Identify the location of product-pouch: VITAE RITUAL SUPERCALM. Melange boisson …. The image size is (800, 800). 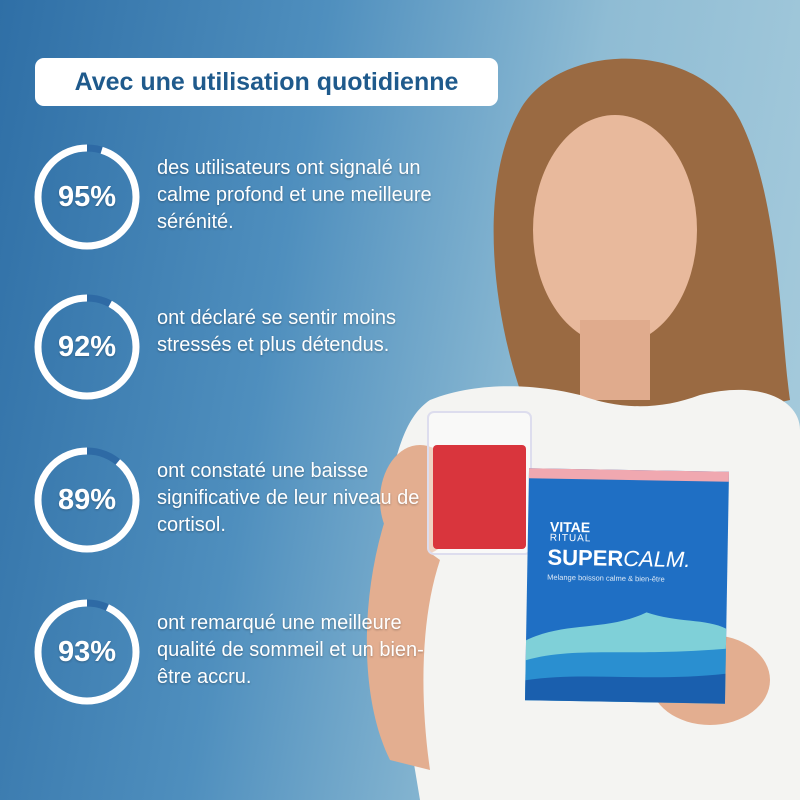
(627, 586).